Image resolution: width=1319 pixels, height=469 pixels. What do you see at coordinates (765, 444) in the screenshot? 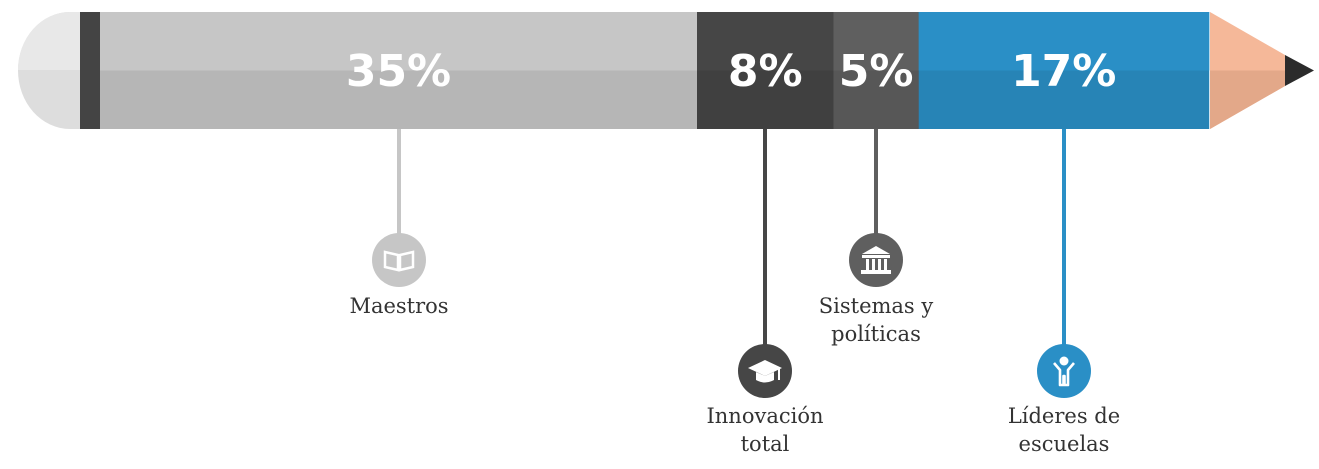
I see `category-label: total` at bounding box center [765, 444].